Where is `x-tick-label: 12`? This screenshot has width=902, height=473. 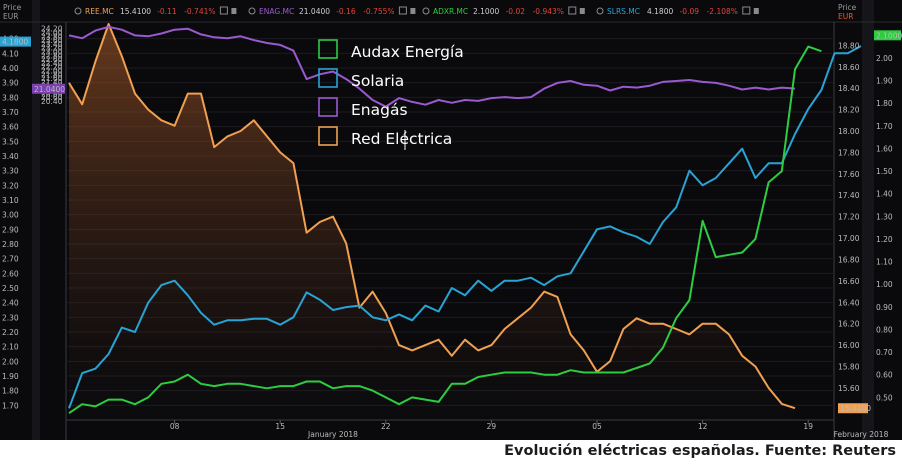
x-tick-label: 12 is located at coordinates (703, 426).